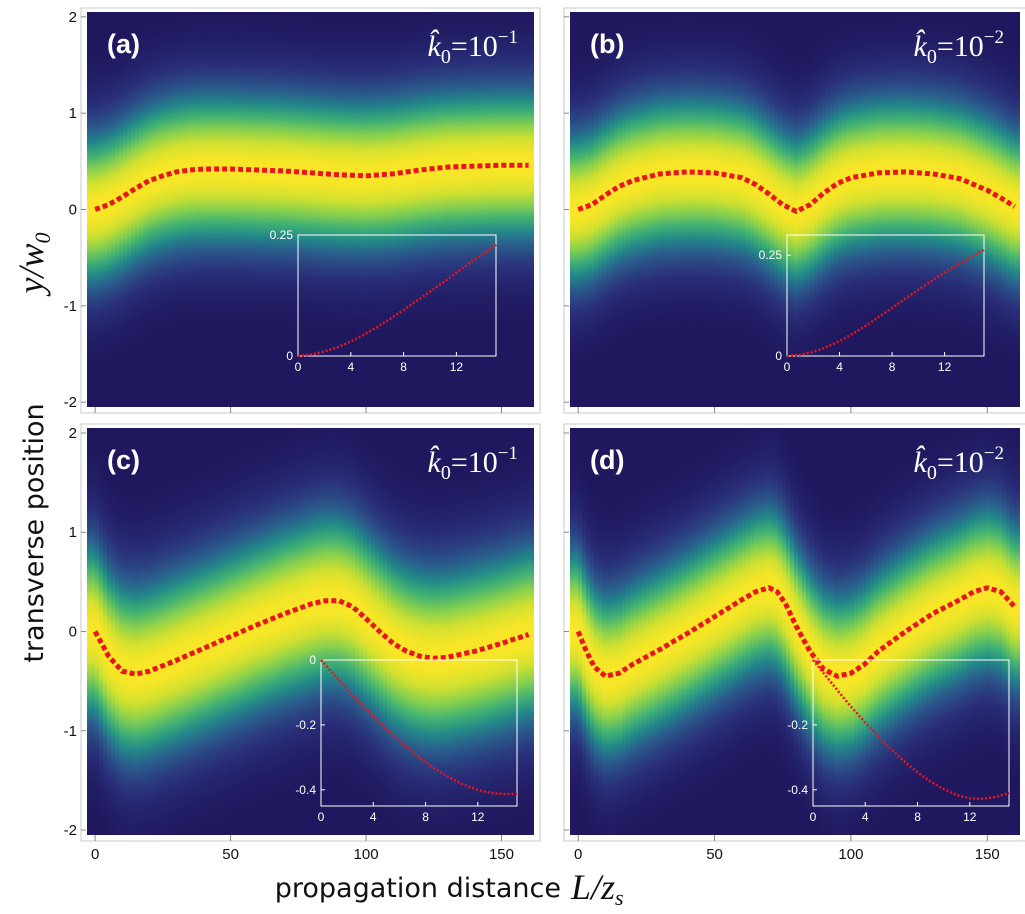 The height and width of the screenshot is (914, 1025). Describe the element at coordinates (607, 44) in the screenshot. I see `panel-label: (b)` at that location.